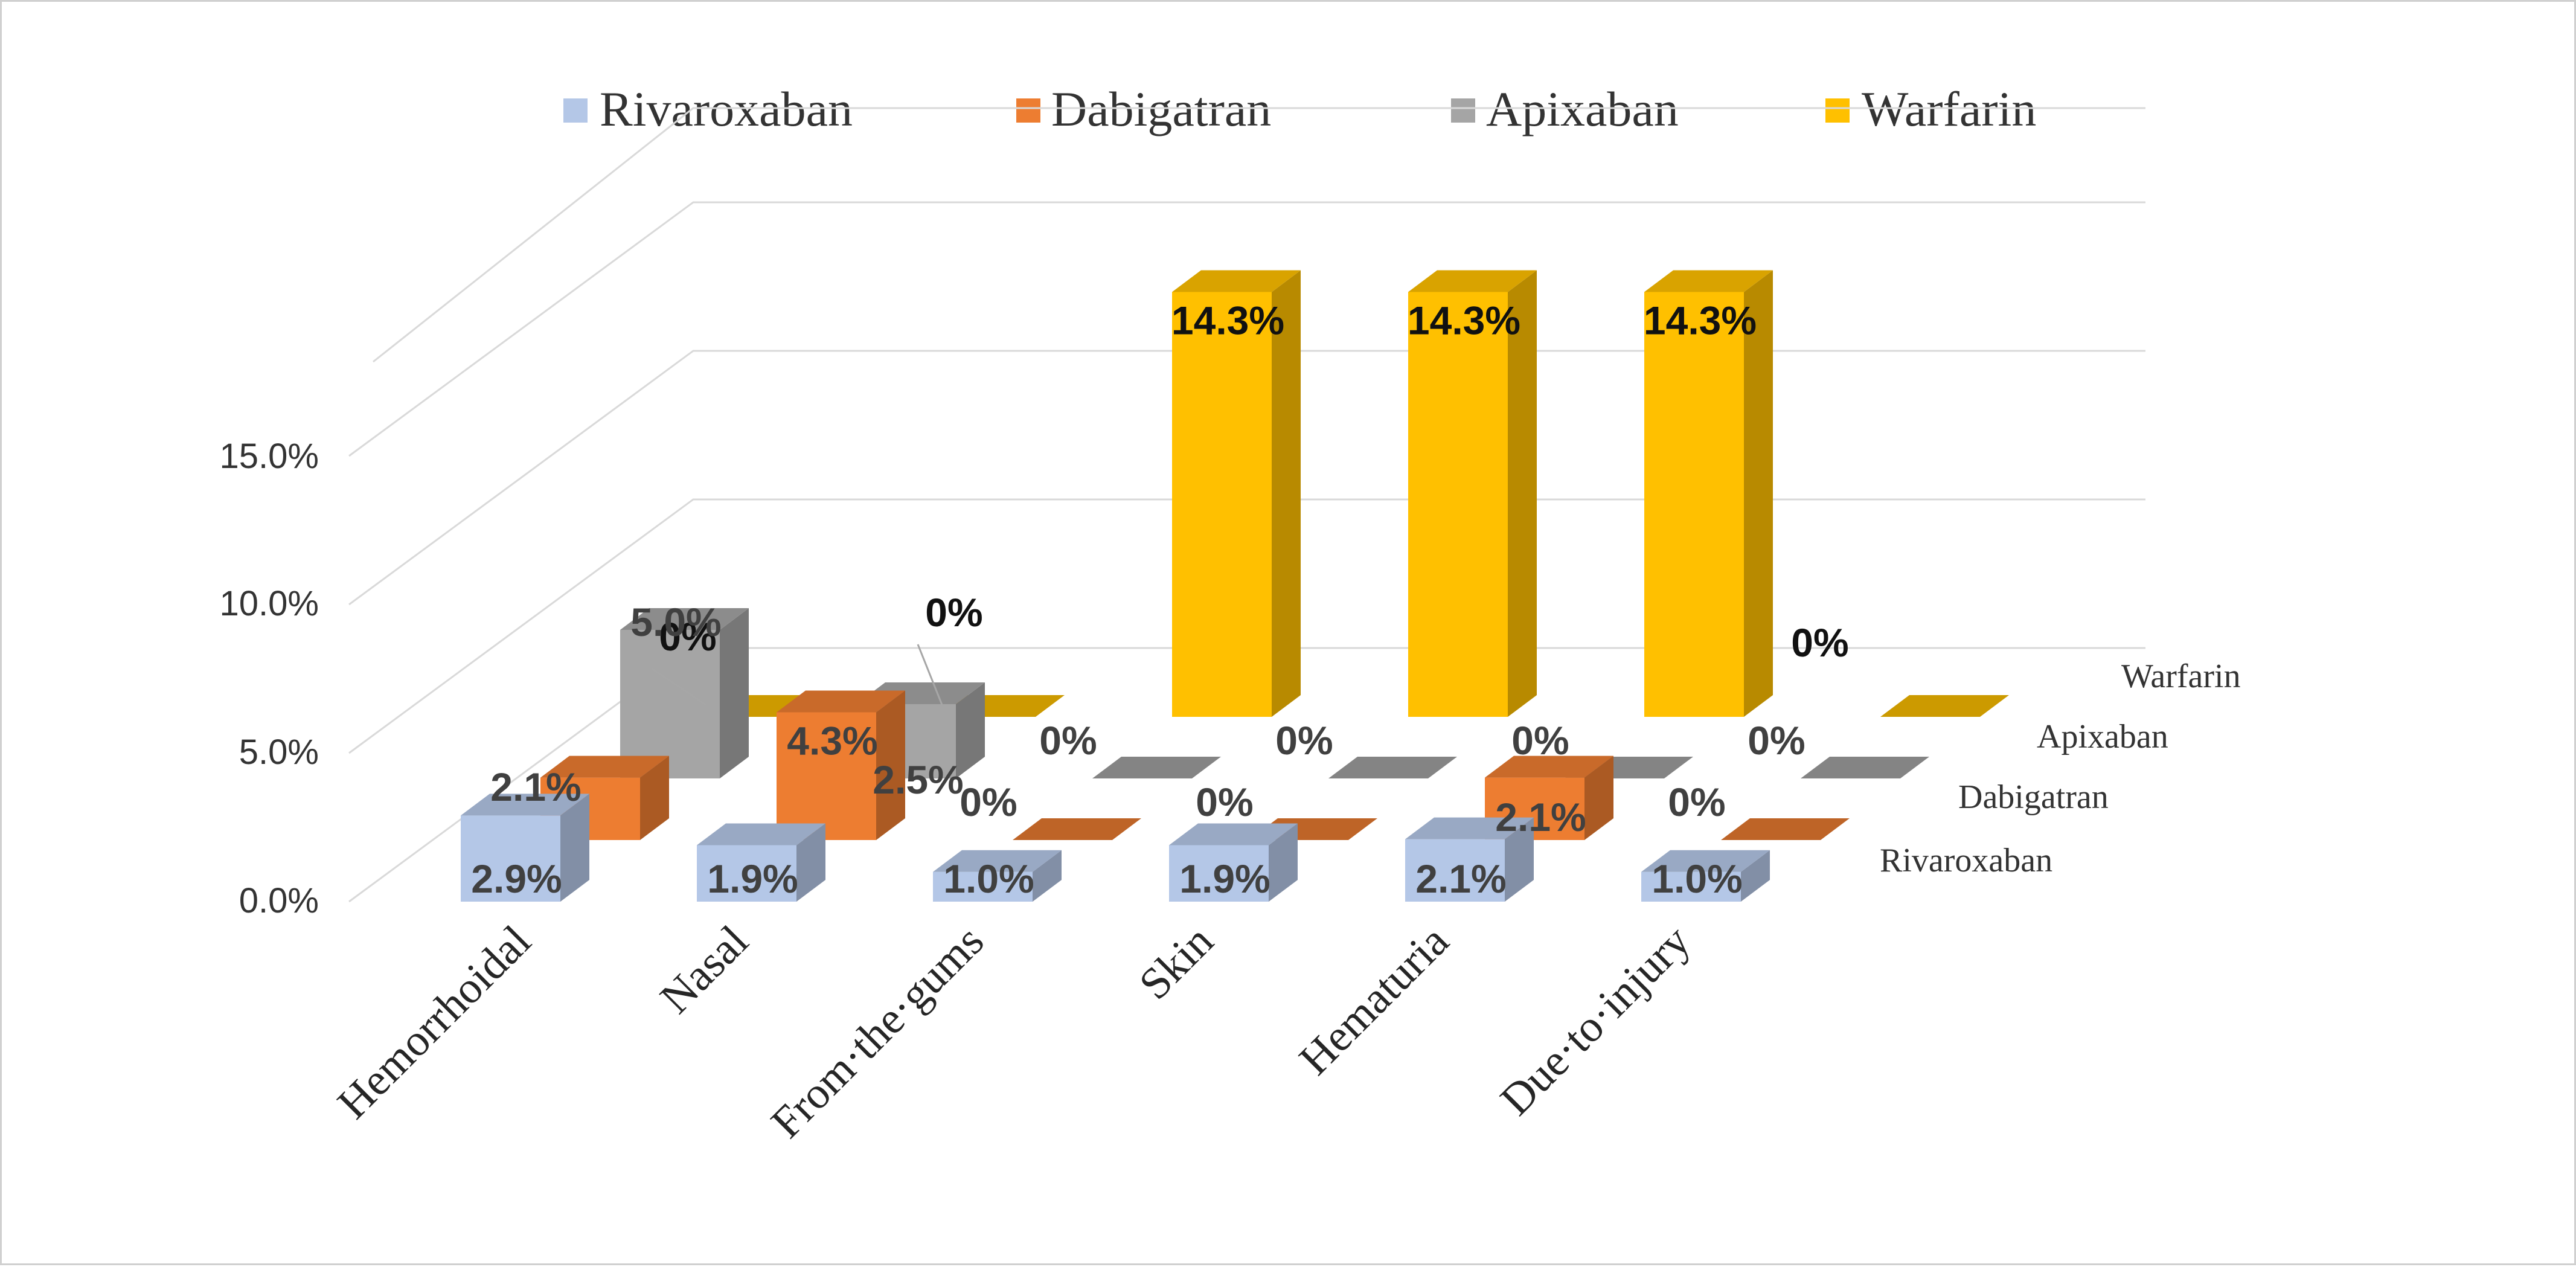 The image size is (2576, 1267). What do you see at coordinates (269, 678) in the screenshot?
I see `y-axis: 0.0% 5.0% 10.0% 15.0%` at bounding box center [269, 678].